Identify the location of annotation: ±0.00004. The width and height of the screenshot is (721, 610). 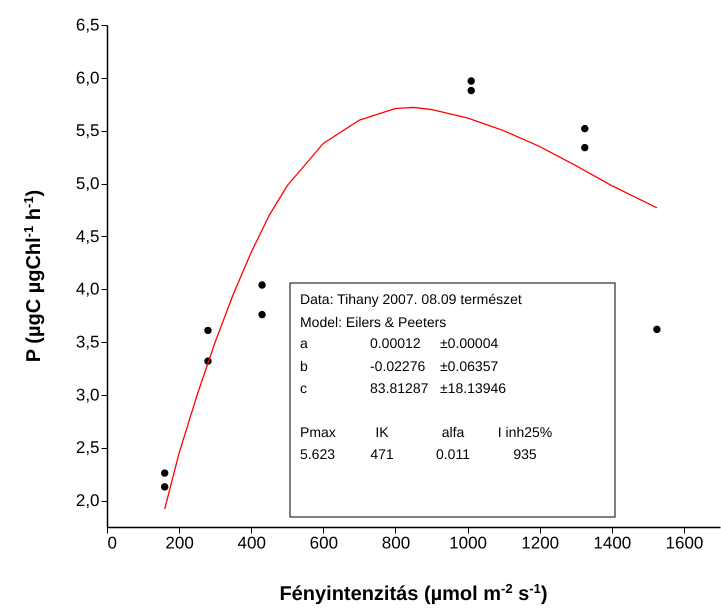
(469, 343).